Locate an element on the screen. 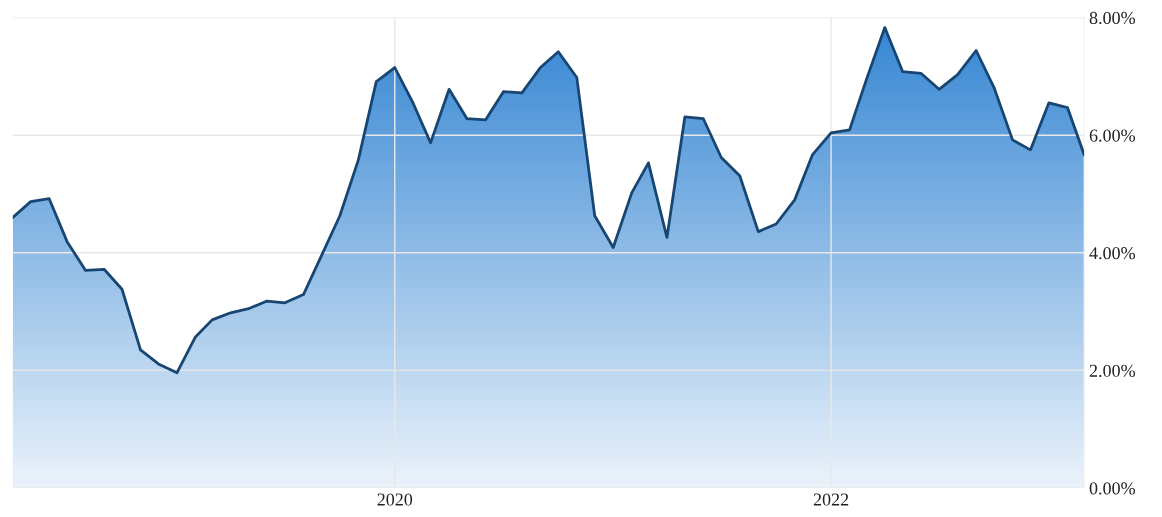  y-tick-label: 8.00% is located at coordinates (1112, 18).